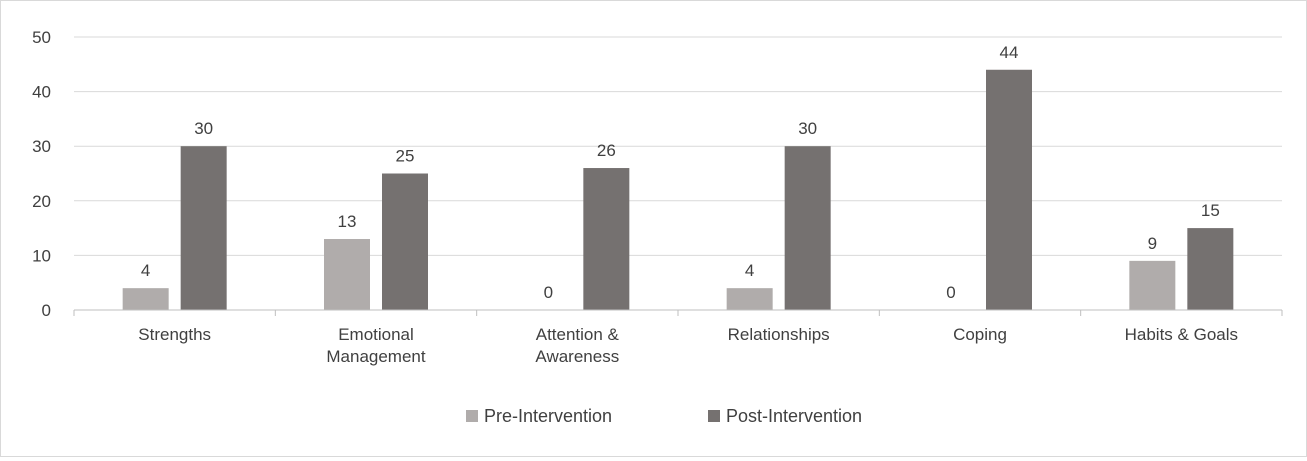  Describe the element at coordinates (548, 416) in the screenshot. I see `legend-label: Pre-Intervention` at that location.